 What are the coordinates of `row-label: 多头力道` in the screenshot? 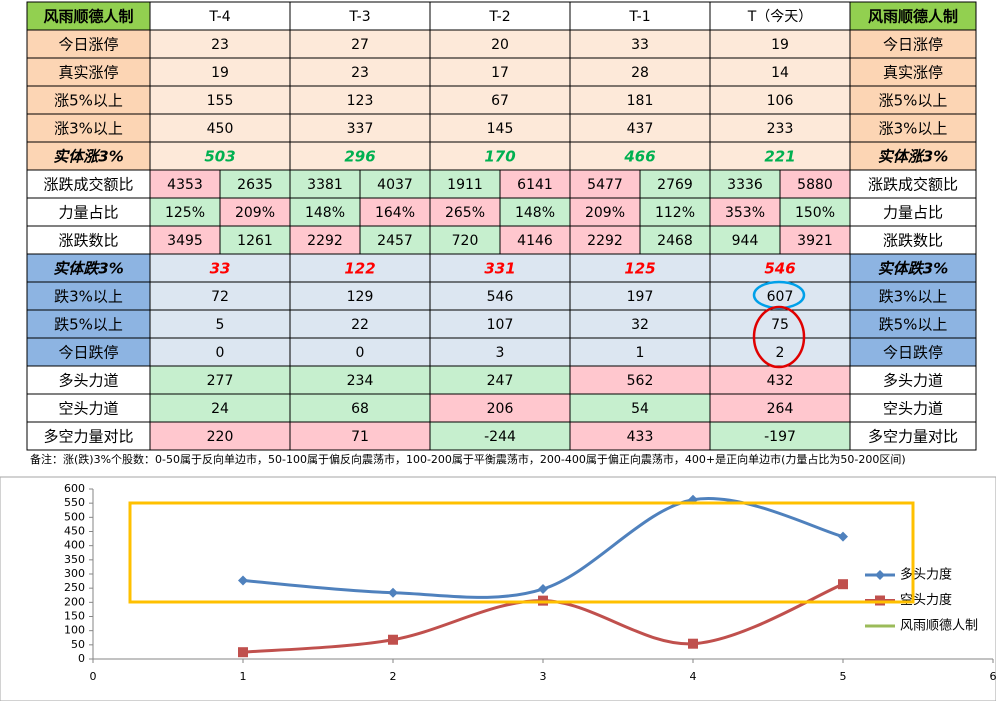 It's located at (913, 381).